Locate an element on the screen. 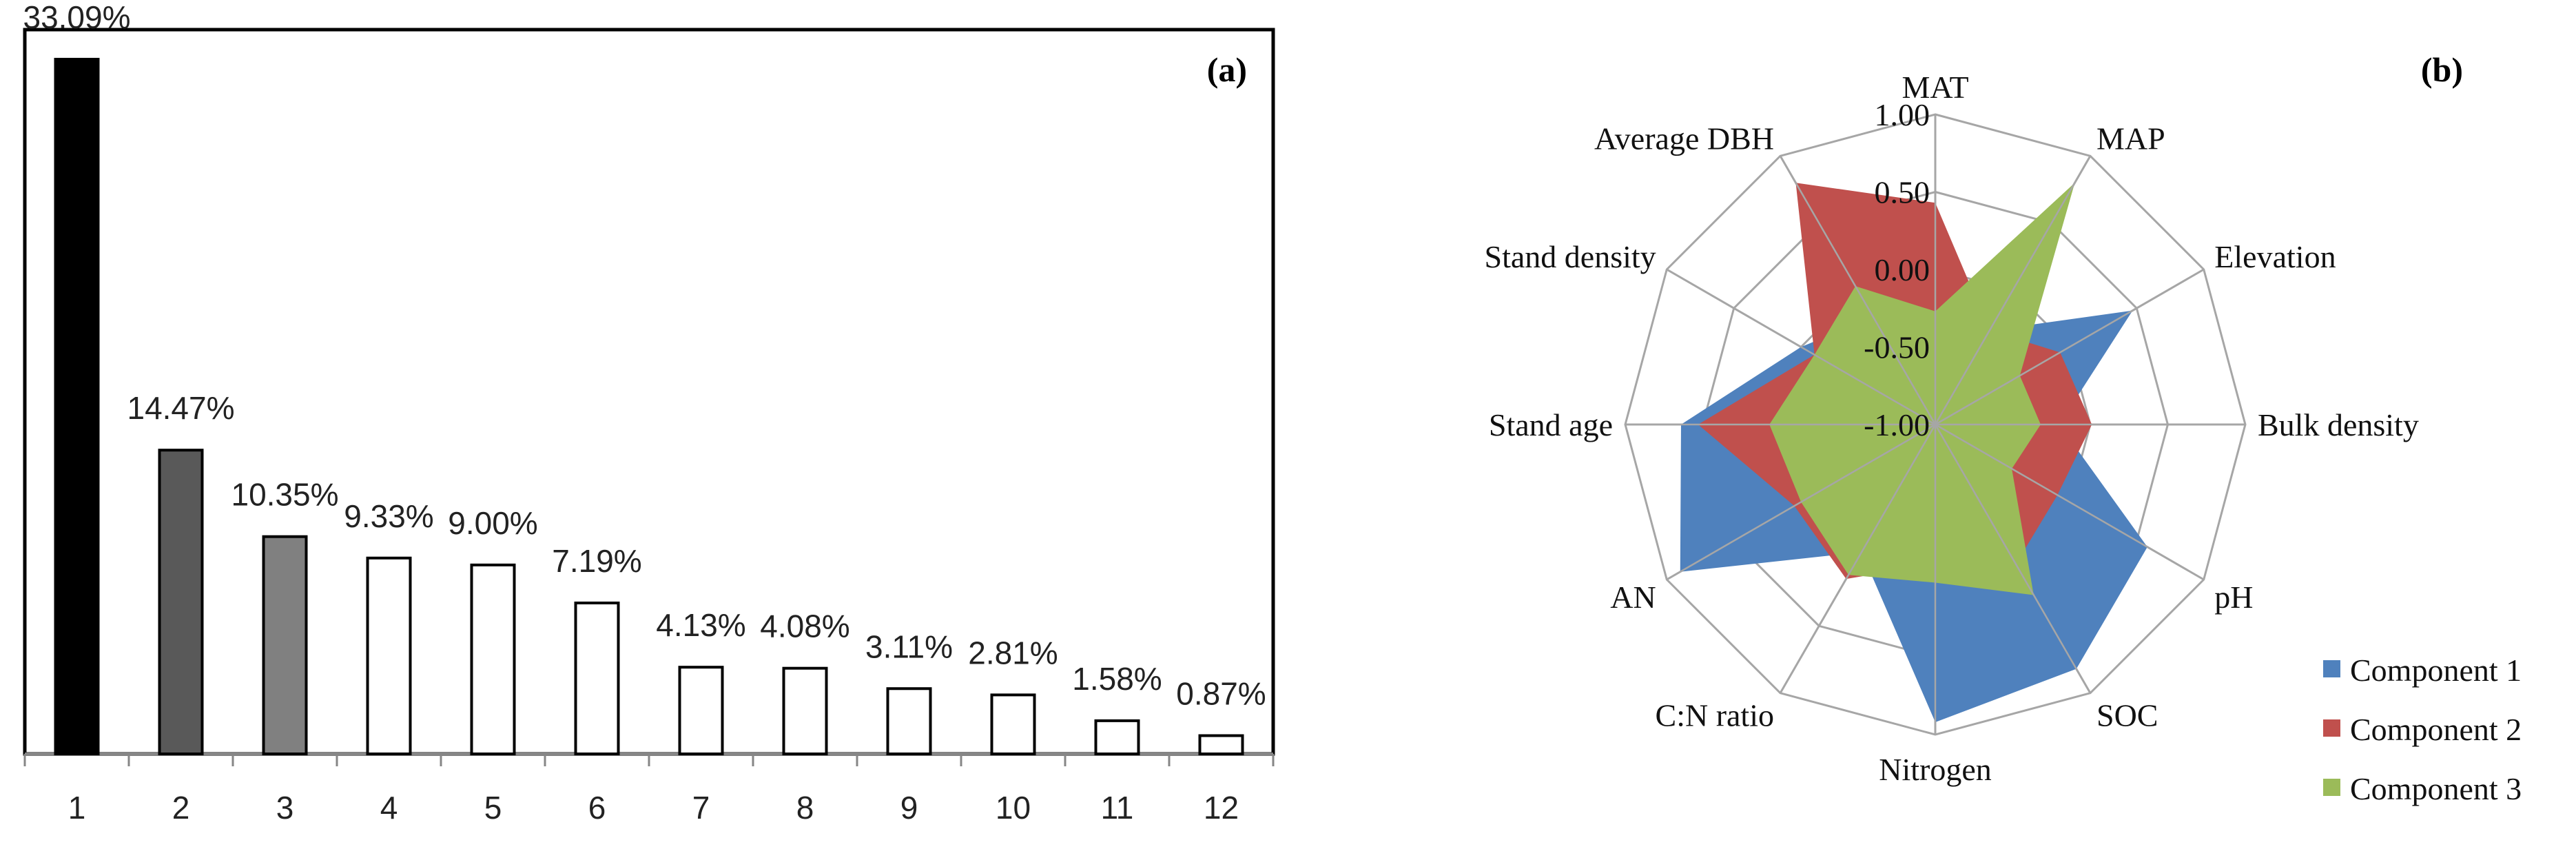 The width and height of the screenshot is (2576, 849). ring-label: 0.50 is located at coordinates (1902, 192).